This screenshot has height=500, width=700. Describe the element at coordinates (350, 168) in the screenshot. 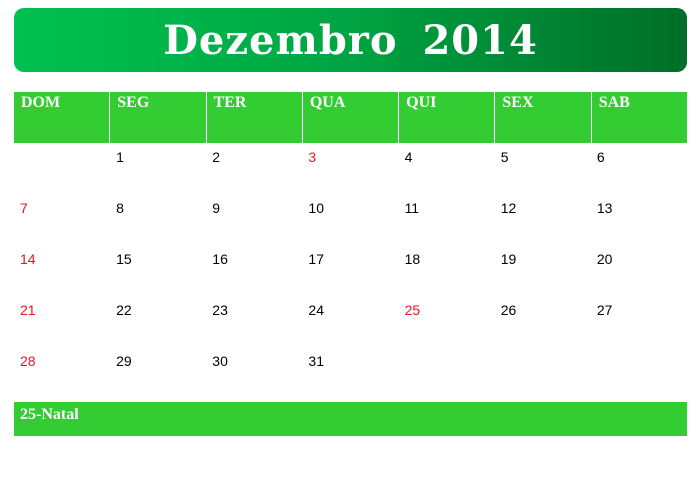

I see `week-row: 1 2 3 4 5 6` at that location.